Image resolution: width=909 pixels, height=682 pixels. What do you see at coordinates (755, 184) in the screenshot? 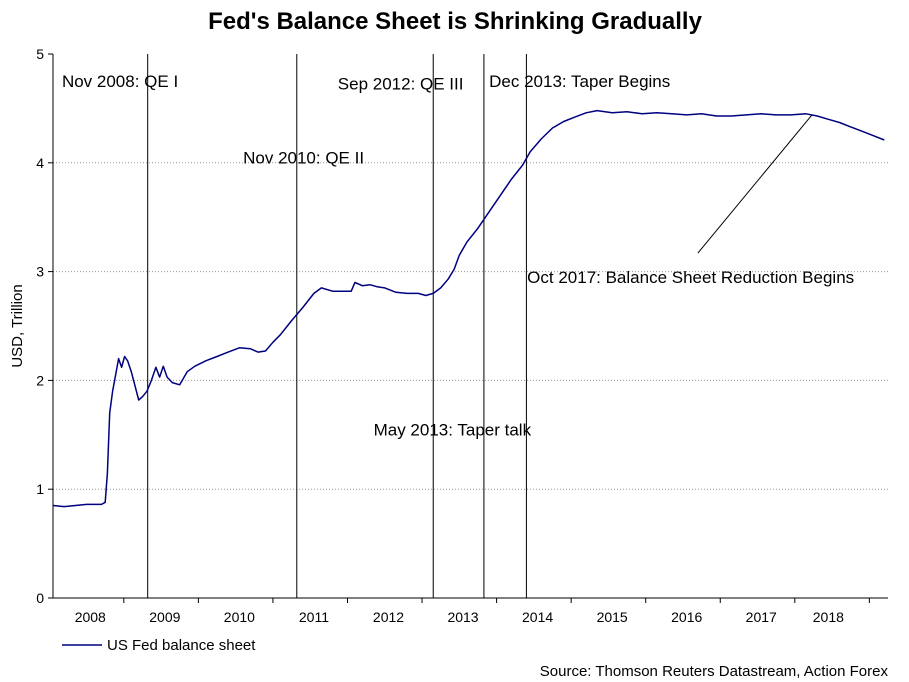
I see `callout-leader-line` at bounding box center [755, 184].